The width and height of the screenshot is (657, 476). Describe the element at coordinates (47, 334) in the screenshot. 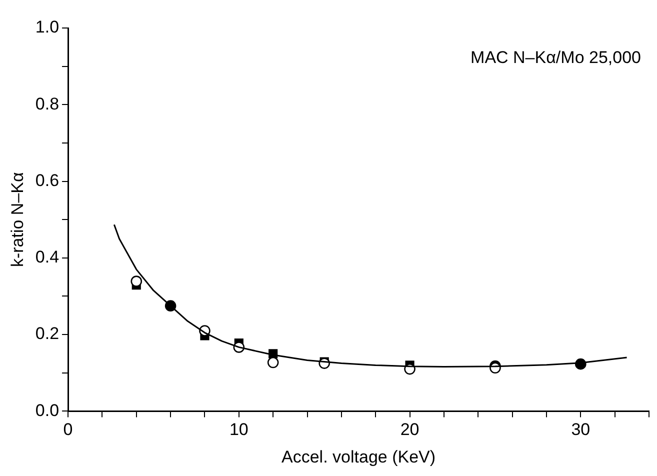

I see `y-tick-label: 0.2` at that location.